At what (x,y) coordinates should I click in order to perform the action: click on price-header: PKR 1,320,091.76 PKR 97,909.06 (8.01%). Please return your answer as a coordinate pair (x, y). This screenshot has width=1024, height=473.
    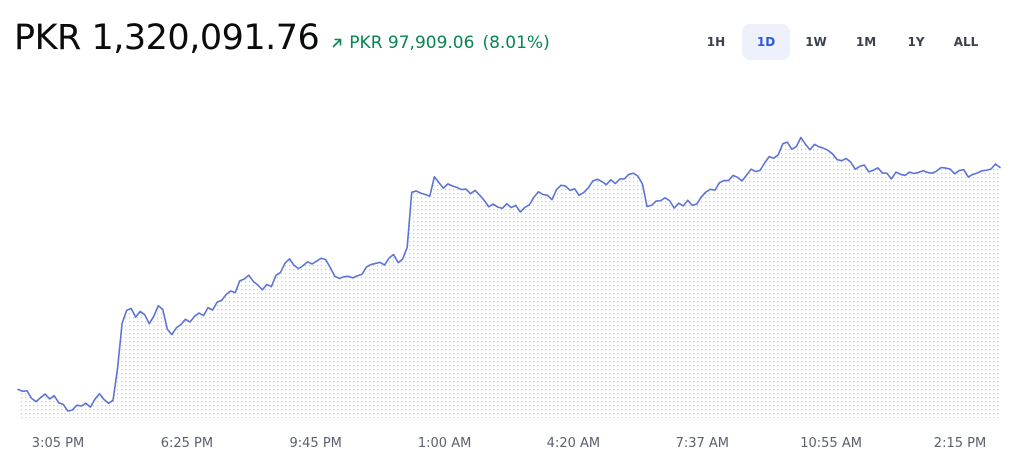
    Looking at the image, I should click on (282, 38).